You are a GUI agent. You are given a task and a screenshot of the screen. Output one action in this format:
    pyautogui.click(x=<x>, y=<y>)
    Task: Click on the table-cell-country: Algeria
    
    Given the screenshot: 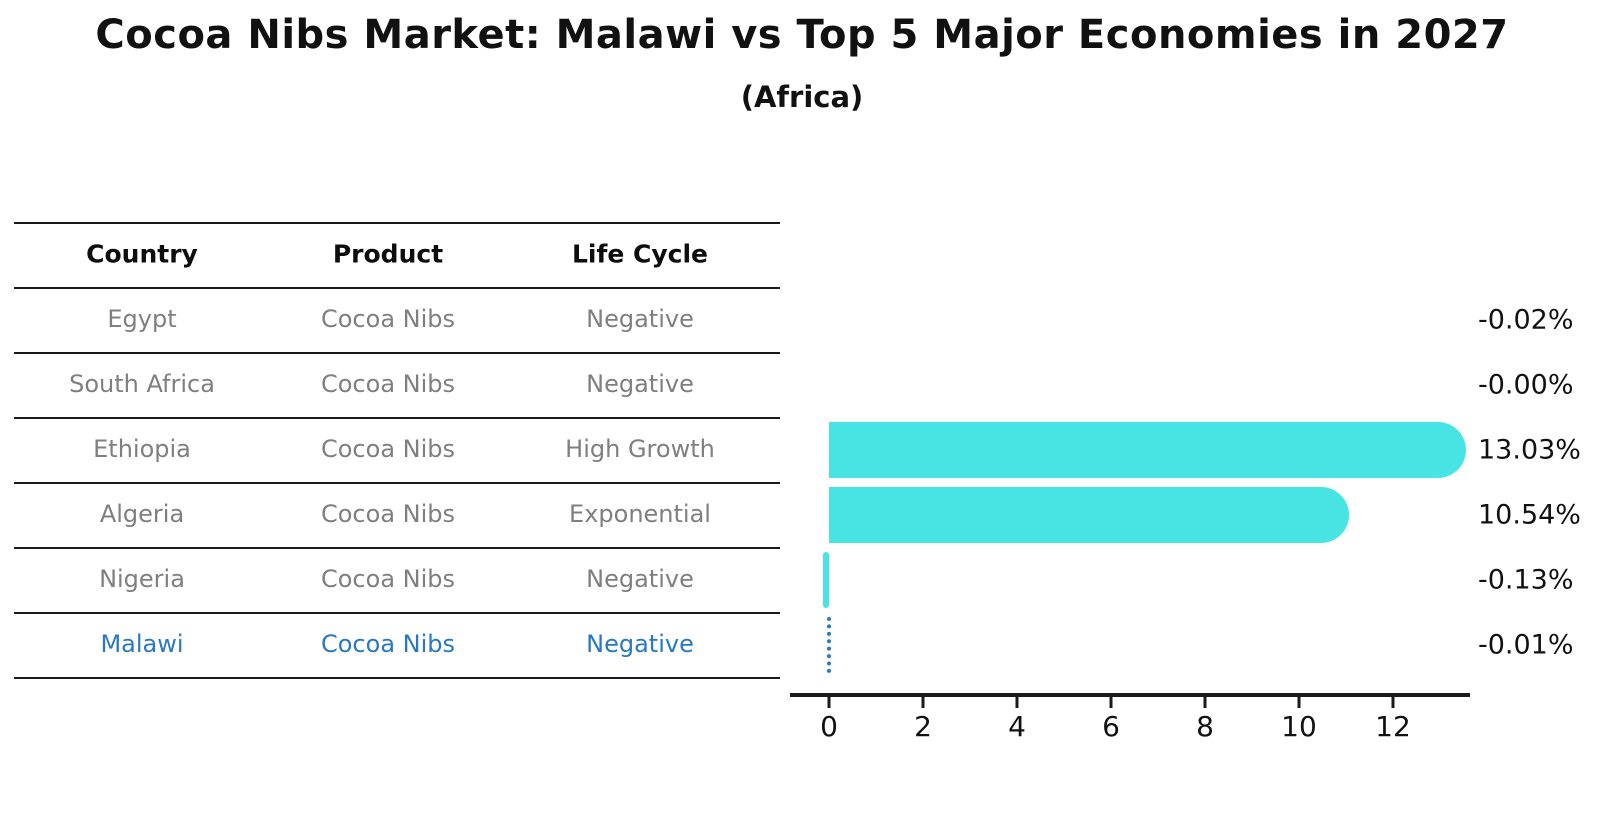 What is the action you would take?
    pyautogui.click(x=142, y=514)
    